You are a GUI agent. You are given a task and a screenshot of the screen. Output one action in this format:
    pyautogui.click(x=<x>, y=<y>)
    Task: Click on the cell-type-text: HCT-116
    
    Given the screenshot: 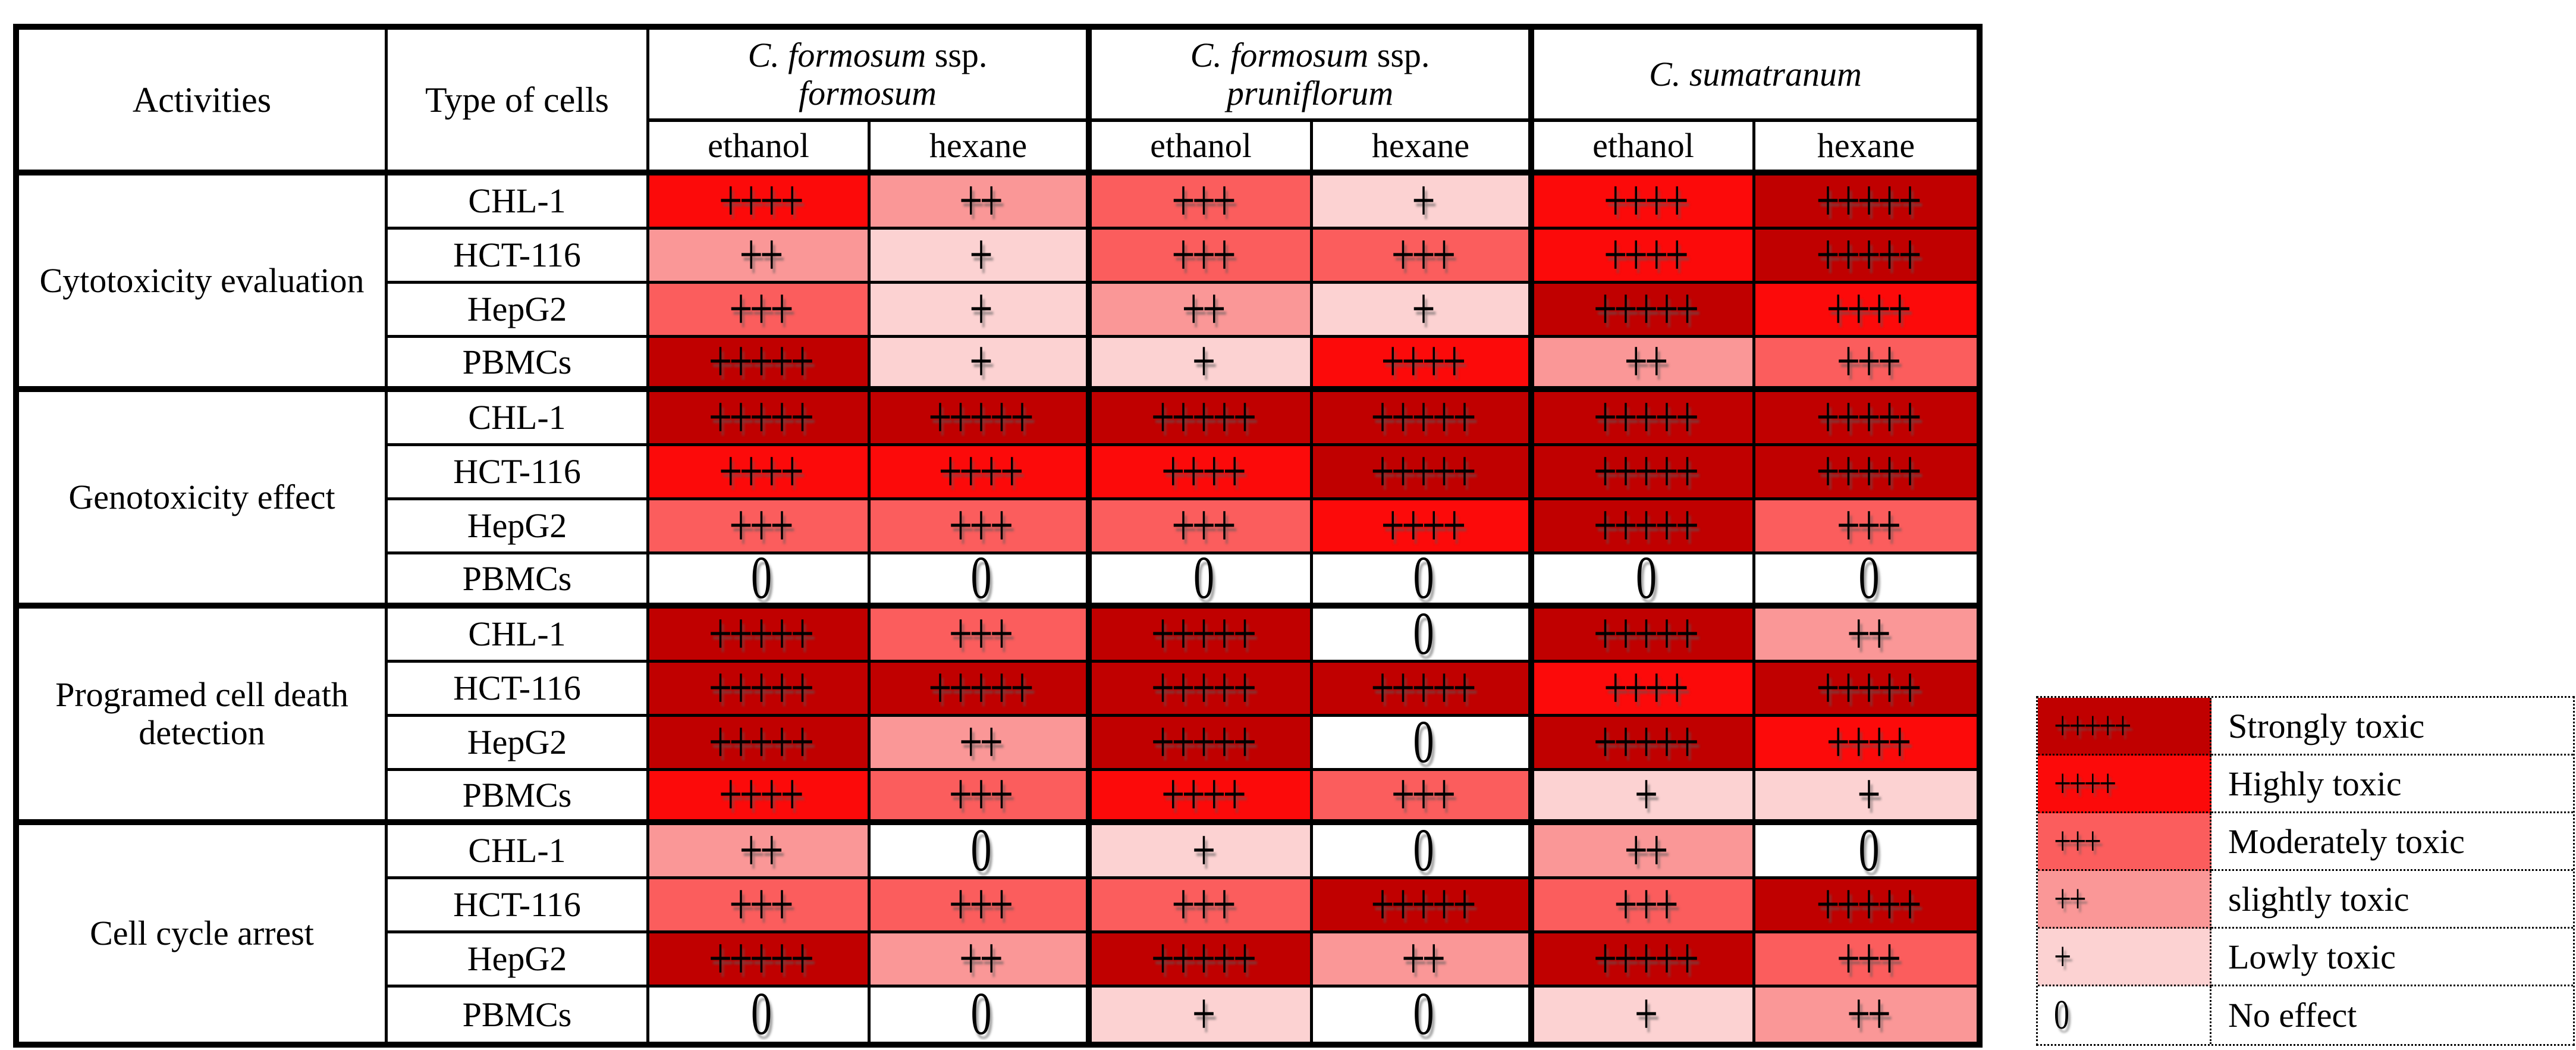 What is the action you would take?
    pyautogui.click(x=517, y=904)
    